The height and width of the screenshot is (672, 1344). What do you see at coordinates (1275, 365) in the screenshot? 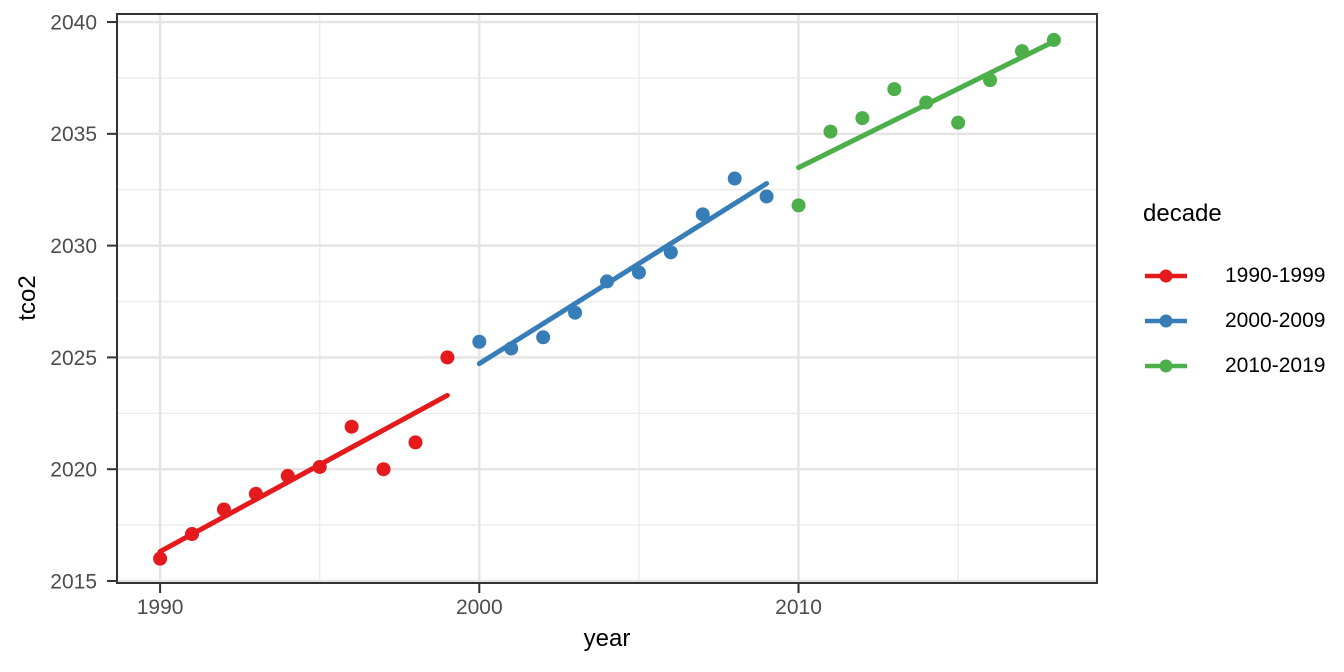
I see `legend-entry-label: 2010-2019` at bounding box center [1275, 365].